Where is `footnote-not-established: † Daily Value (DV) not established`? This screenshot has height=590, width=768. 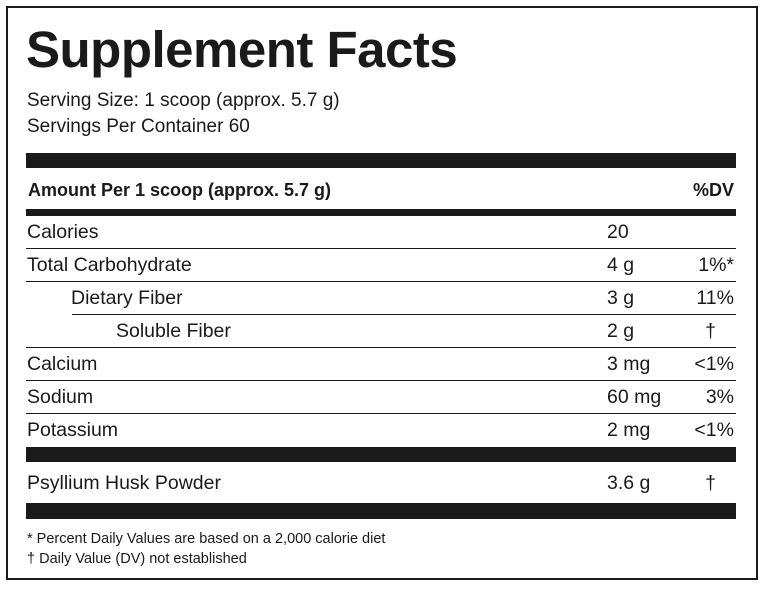 footnote-not-established: † Daily Value (DV) not established is located at coordinates (137, 559).